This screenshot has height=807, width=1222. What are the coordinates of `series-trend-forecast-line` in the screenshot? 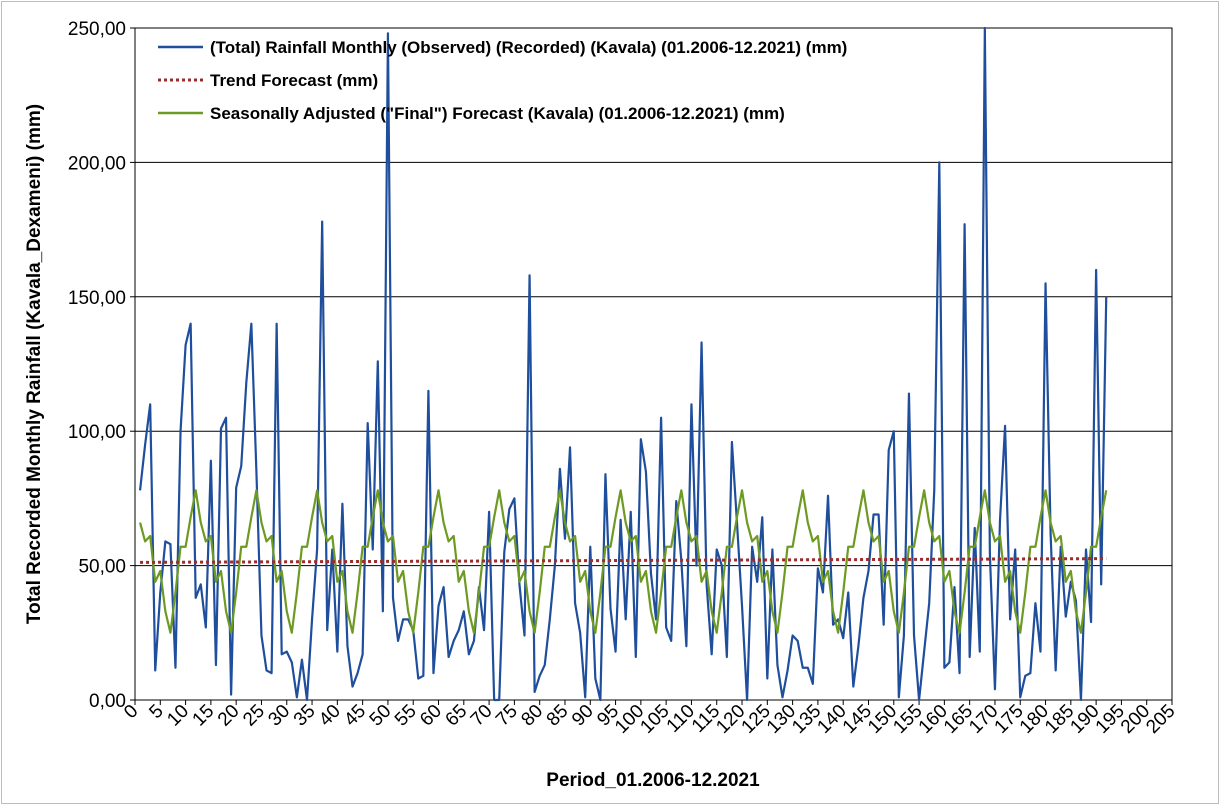 It's located at (623, 560).